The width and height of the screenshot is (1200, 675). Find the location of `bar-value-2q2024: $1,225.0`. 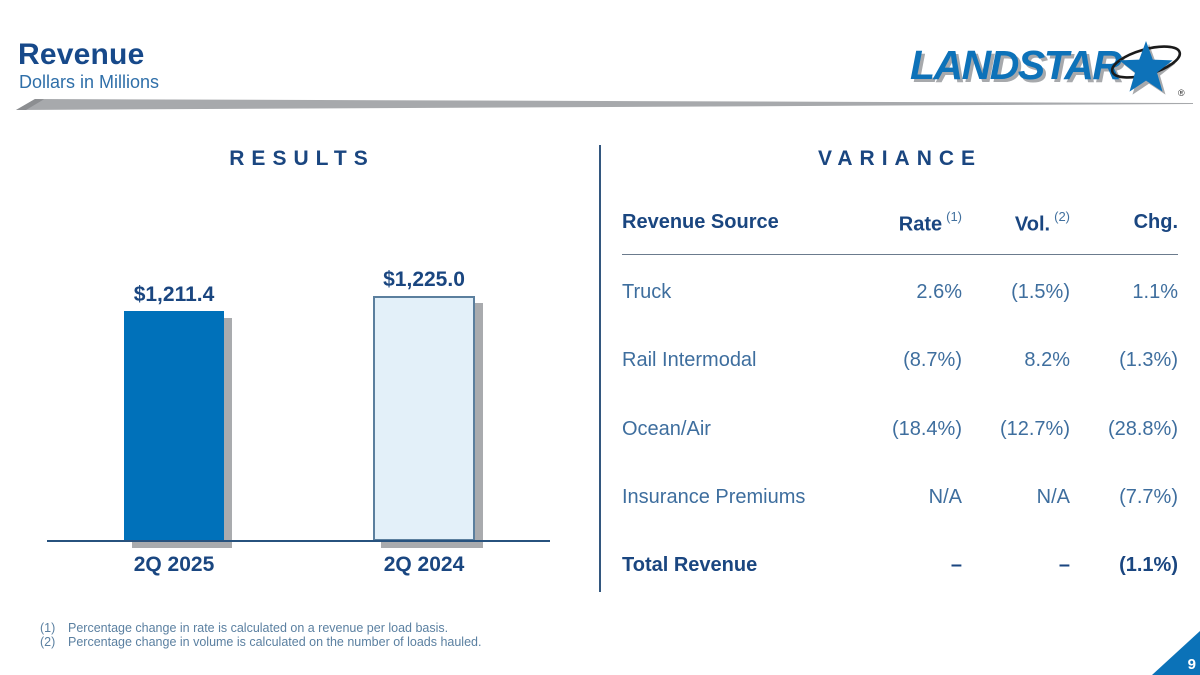

bar-value-2q2024: $1,225.0 is located at coordinates (424, 279).